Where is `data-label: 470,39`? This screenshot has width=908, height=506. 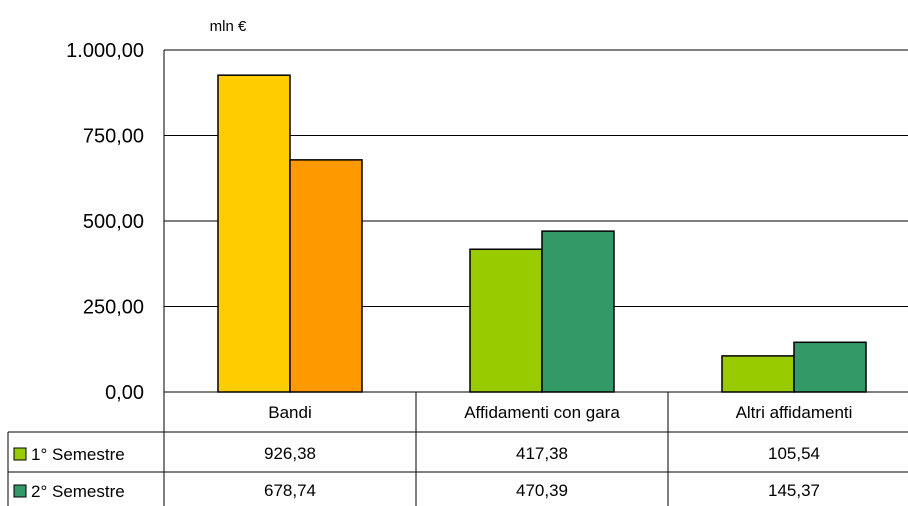
data-label: 470,39 is located at coordinates (542, 490).